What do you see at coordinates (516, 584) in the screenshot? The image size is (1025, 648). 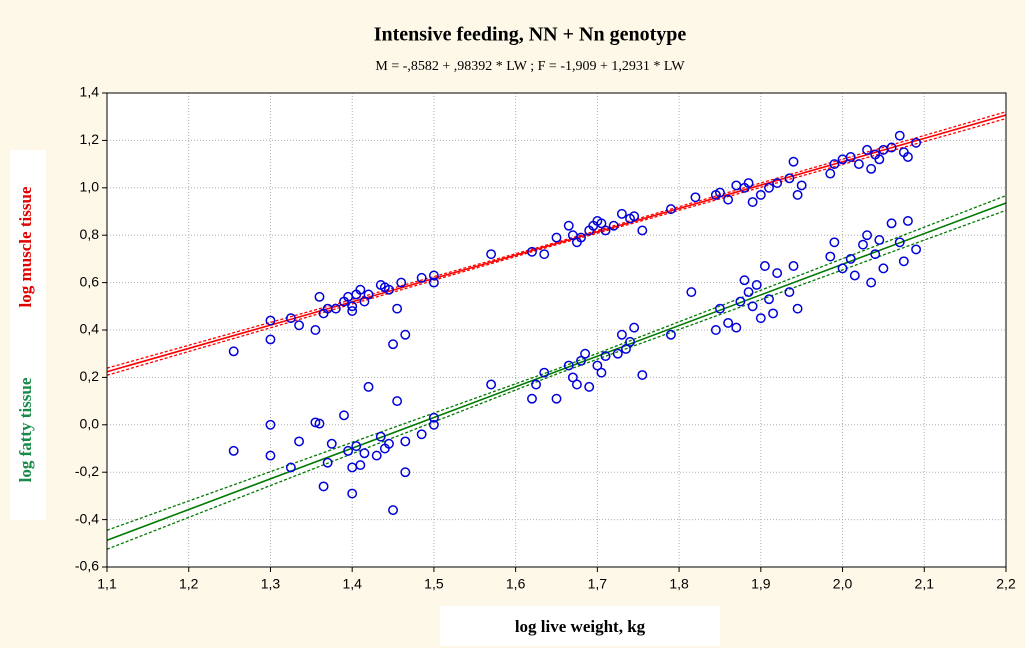 I see `x-tick-label: 1,6` at bounding box center [516, 584].